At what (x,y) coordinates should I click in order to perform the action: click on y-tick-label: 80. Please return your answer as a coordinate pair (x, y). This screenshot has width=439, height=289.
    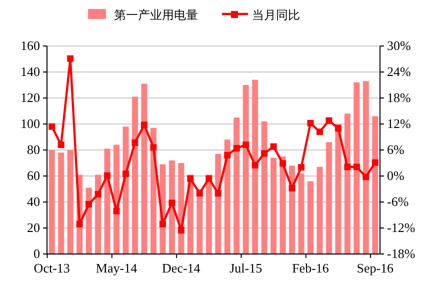
    Looking at the image, I should click on (33, 150).